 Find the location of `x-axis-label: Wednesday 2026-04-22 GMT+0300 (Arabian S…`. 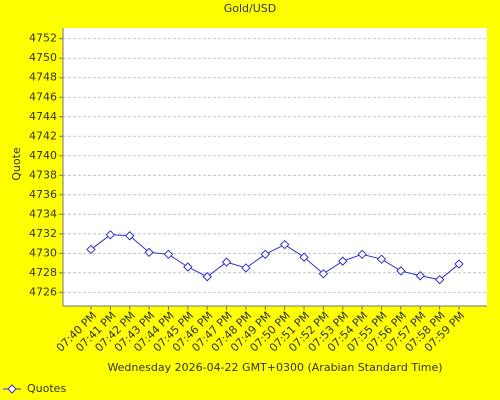

x-axis-label: Wednesday 2026-04-22 GMT+0300 (Arabian S… is located at coordinates (274, 367).